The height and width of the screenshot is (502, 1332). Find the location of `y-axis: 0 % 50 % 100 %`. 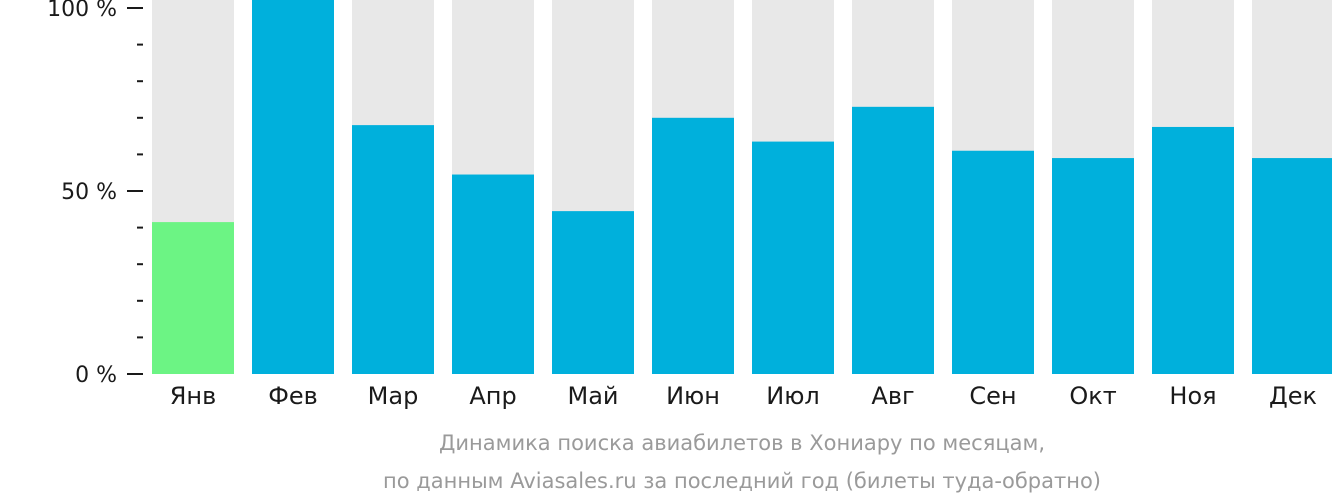

y-axis: 0 % 50 % 100 % is located at coordinates (95, 194).